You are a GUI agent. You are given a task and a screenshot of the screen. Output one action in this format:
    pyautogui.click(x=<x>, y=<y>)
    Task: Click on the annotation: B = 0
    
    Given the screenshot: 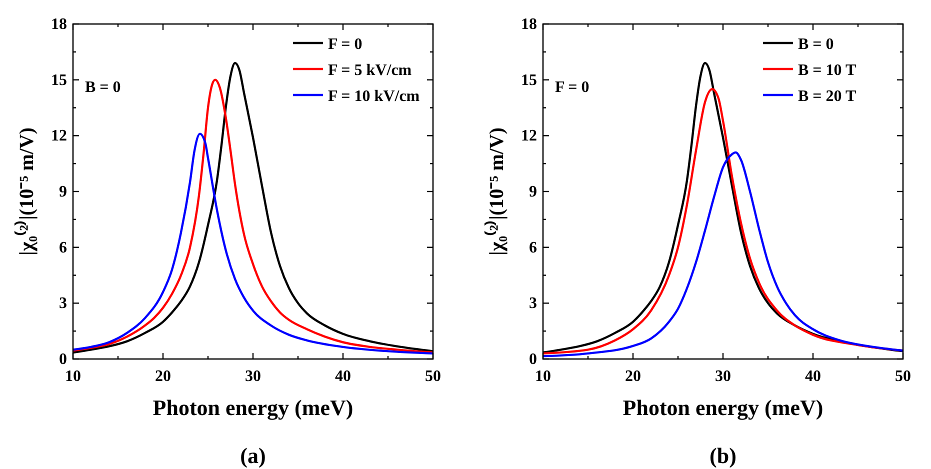 What is the action you would take?
    pyautogui.click(x=103, y=87)
    